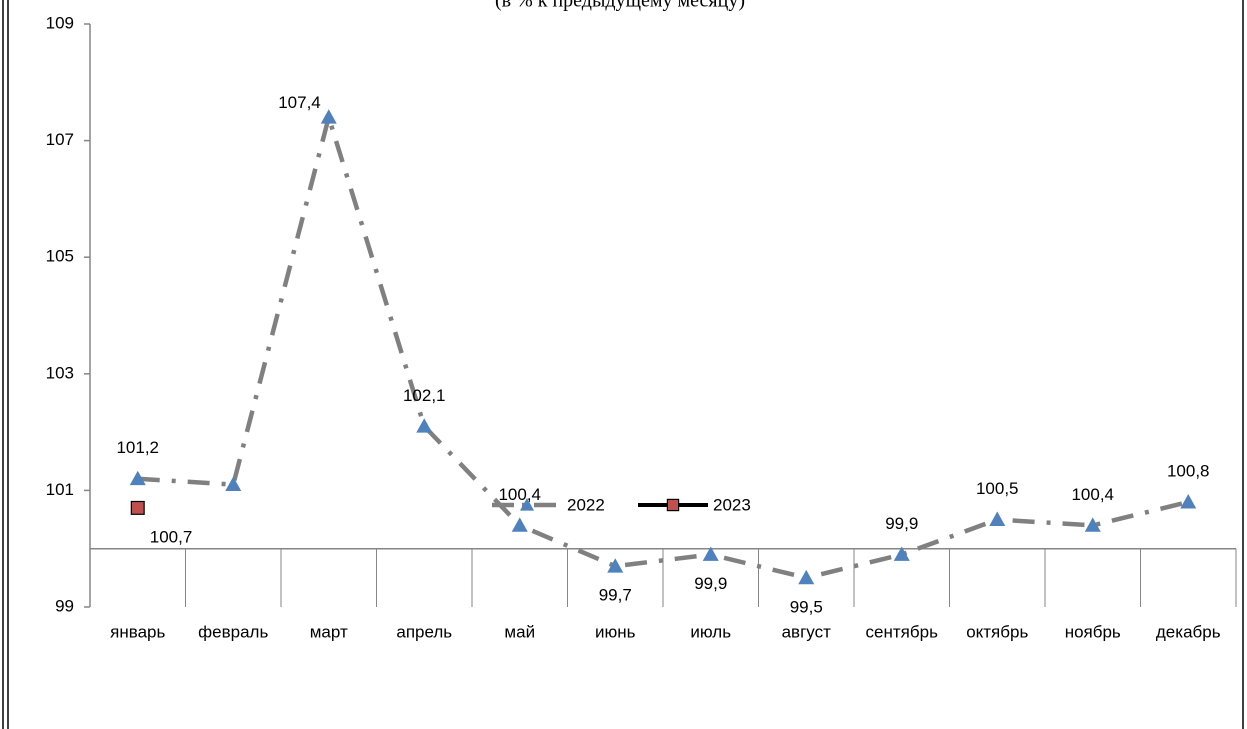 This screenshot has height=729, width=1247. Describe the element at coordinates (60, 256) in the screenshot. I see `y-tick-label: 105` at that location.